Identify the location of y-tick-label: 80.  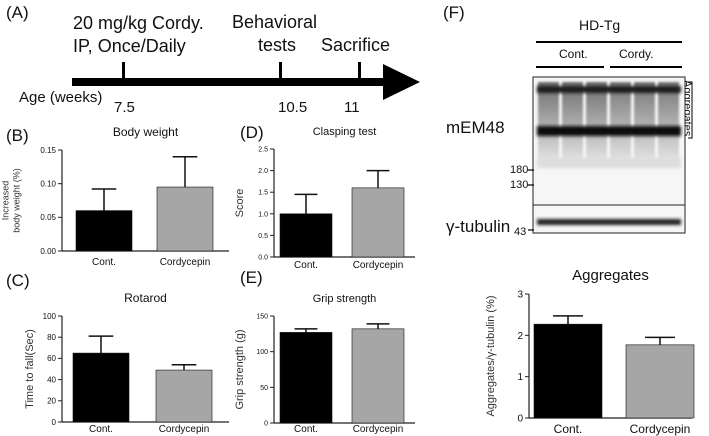
(51, 337).